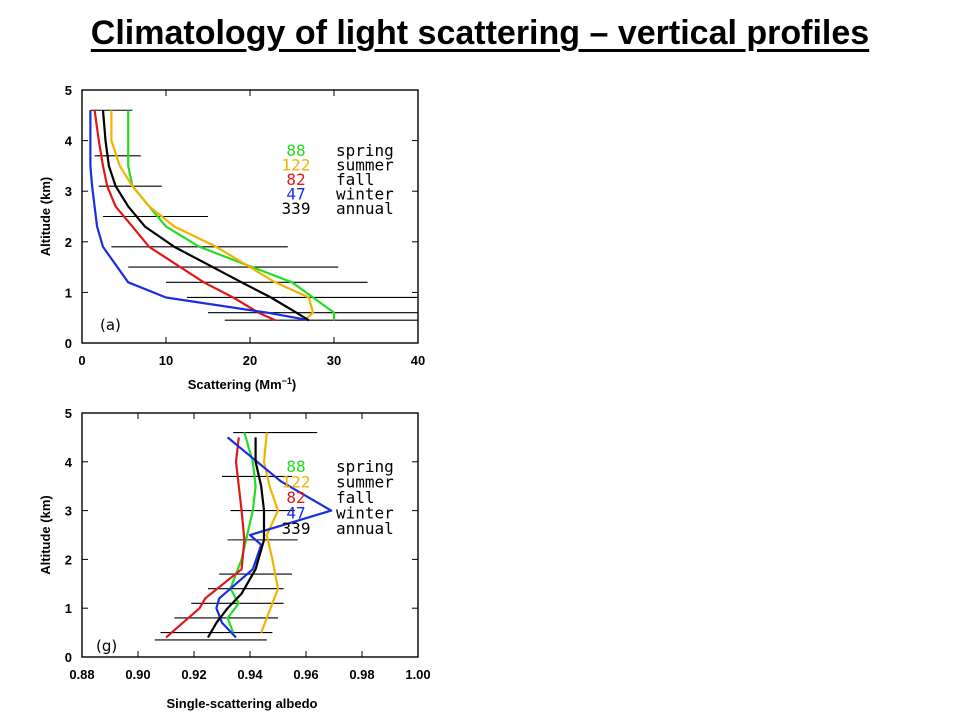  I want to click on albedo-series-summer, so click(270, 532).